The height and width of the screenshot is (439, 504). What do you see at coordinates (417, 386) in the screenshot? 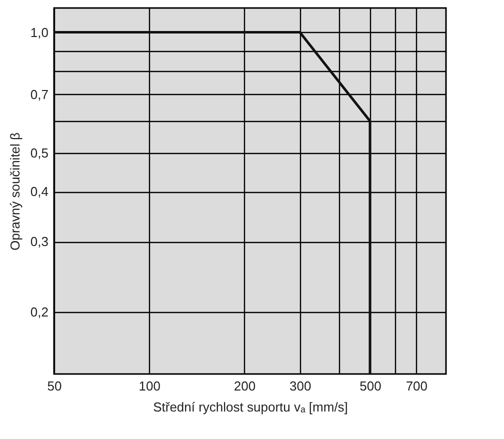
I see `x-tick-label: 700` at bounding box center [417, 386].